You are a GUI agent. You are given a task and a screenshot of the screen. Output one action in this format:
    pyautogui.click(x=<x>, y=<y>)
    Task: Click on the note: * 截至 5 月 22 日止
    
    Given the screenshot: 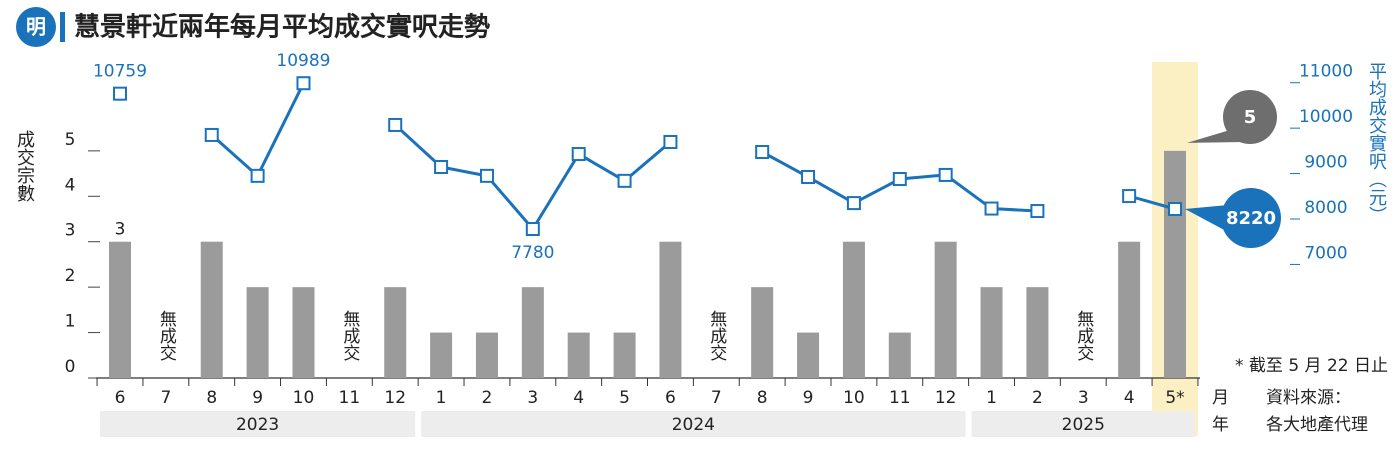 What is the action you would take?
    pyautogui.click(x=1311, y=366)
    